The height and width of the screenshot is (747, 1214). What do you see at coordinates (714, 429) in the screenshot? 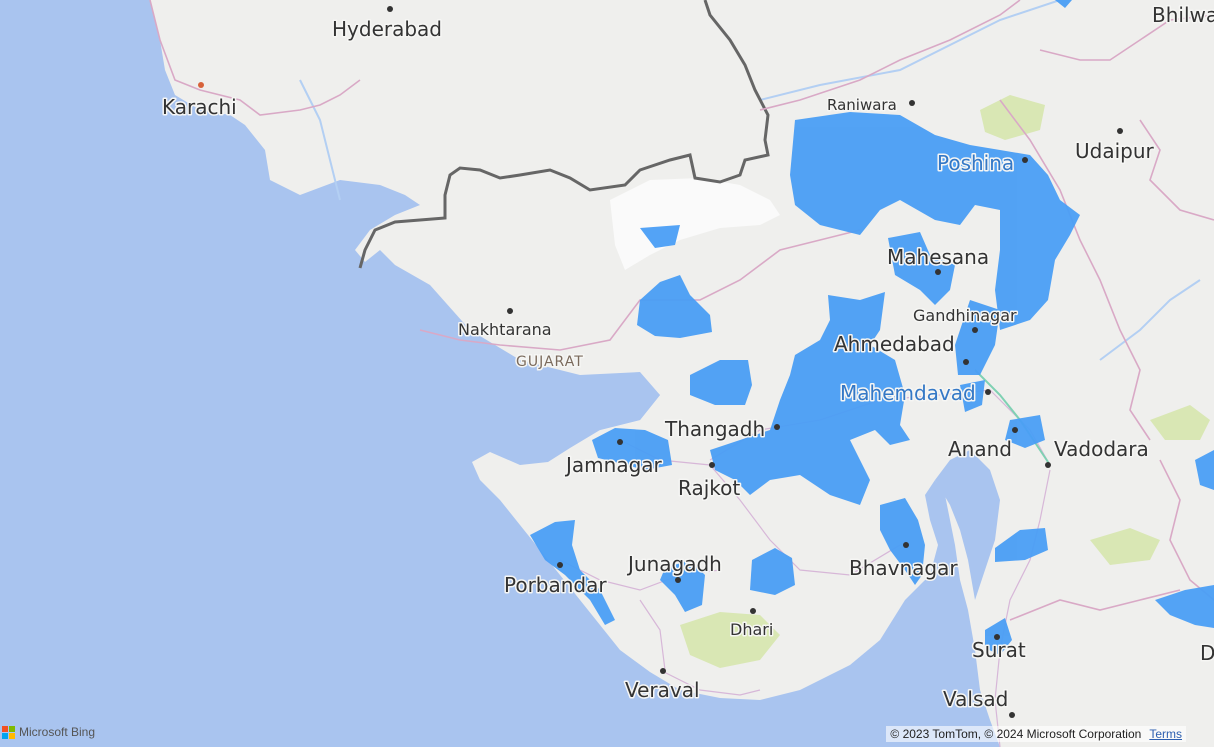
I see `city-label-thangadh: Thangadh` at bounding box center [714, 429].